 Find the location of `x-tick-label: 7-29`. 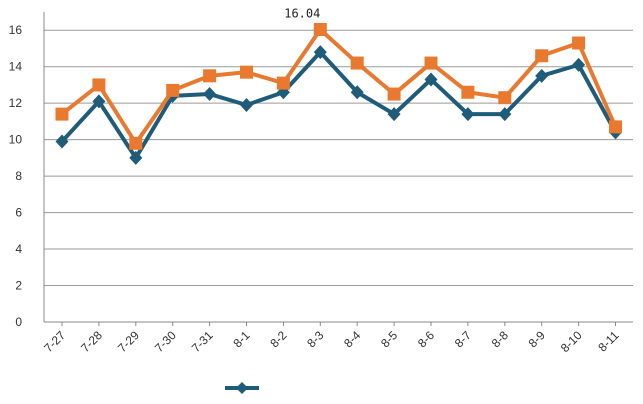

x-tick-label: 7-29 is located at coordinates (128, 341).